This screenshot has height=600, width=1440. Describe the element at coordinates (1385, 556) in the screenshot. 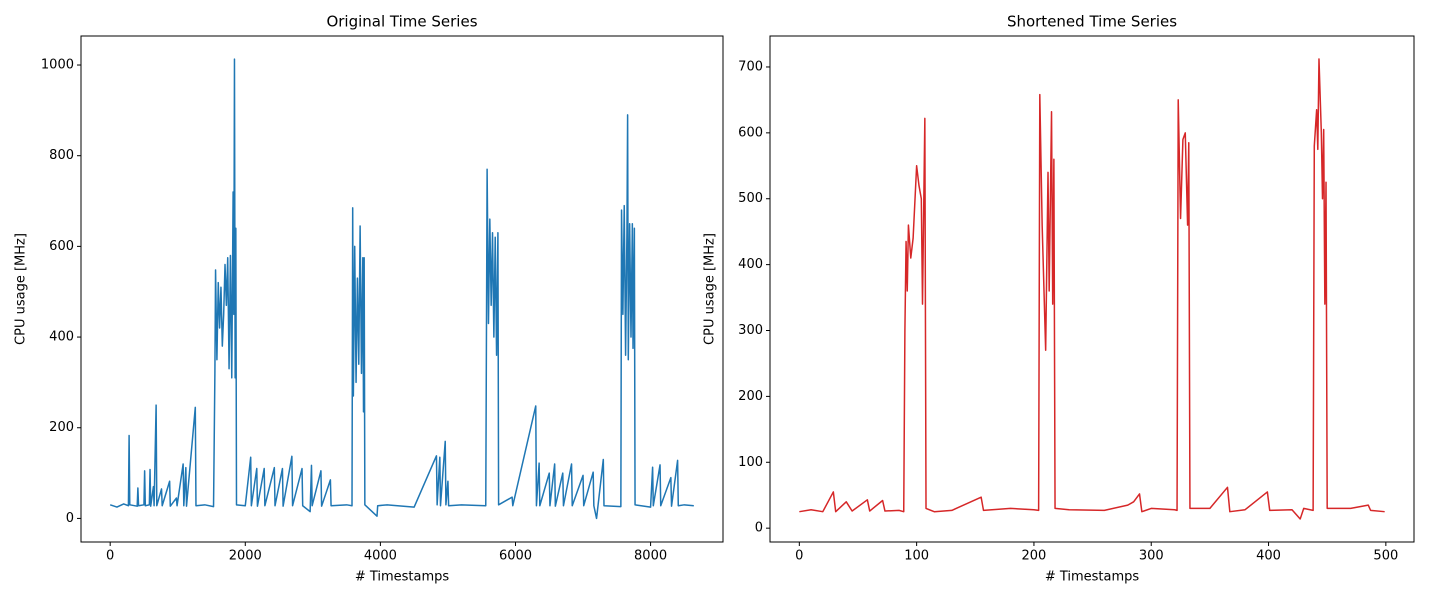

I see `x-tick-label: 500` at that location.